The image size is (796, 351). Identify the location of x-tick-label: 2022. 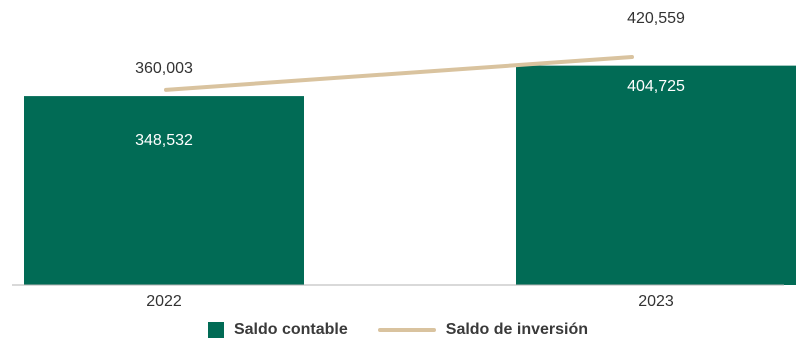
(164, 301).